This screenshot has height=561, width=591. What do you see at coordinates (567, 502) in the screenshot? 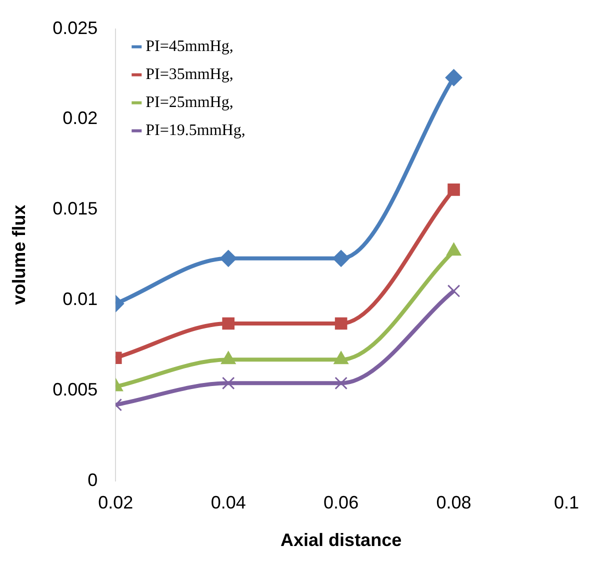
I see `x-tick-label: 0.1` at bounding box center [567, 502].